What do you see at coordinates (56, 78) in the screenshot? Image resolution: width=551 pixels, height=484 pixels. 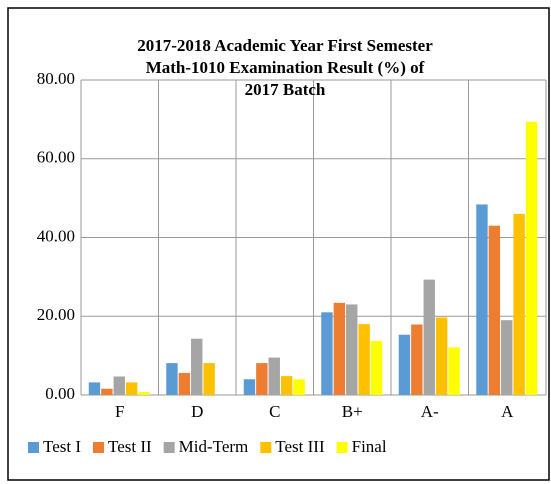 I see `y-tick-label: 80.00` at bounding box center [56, 78].